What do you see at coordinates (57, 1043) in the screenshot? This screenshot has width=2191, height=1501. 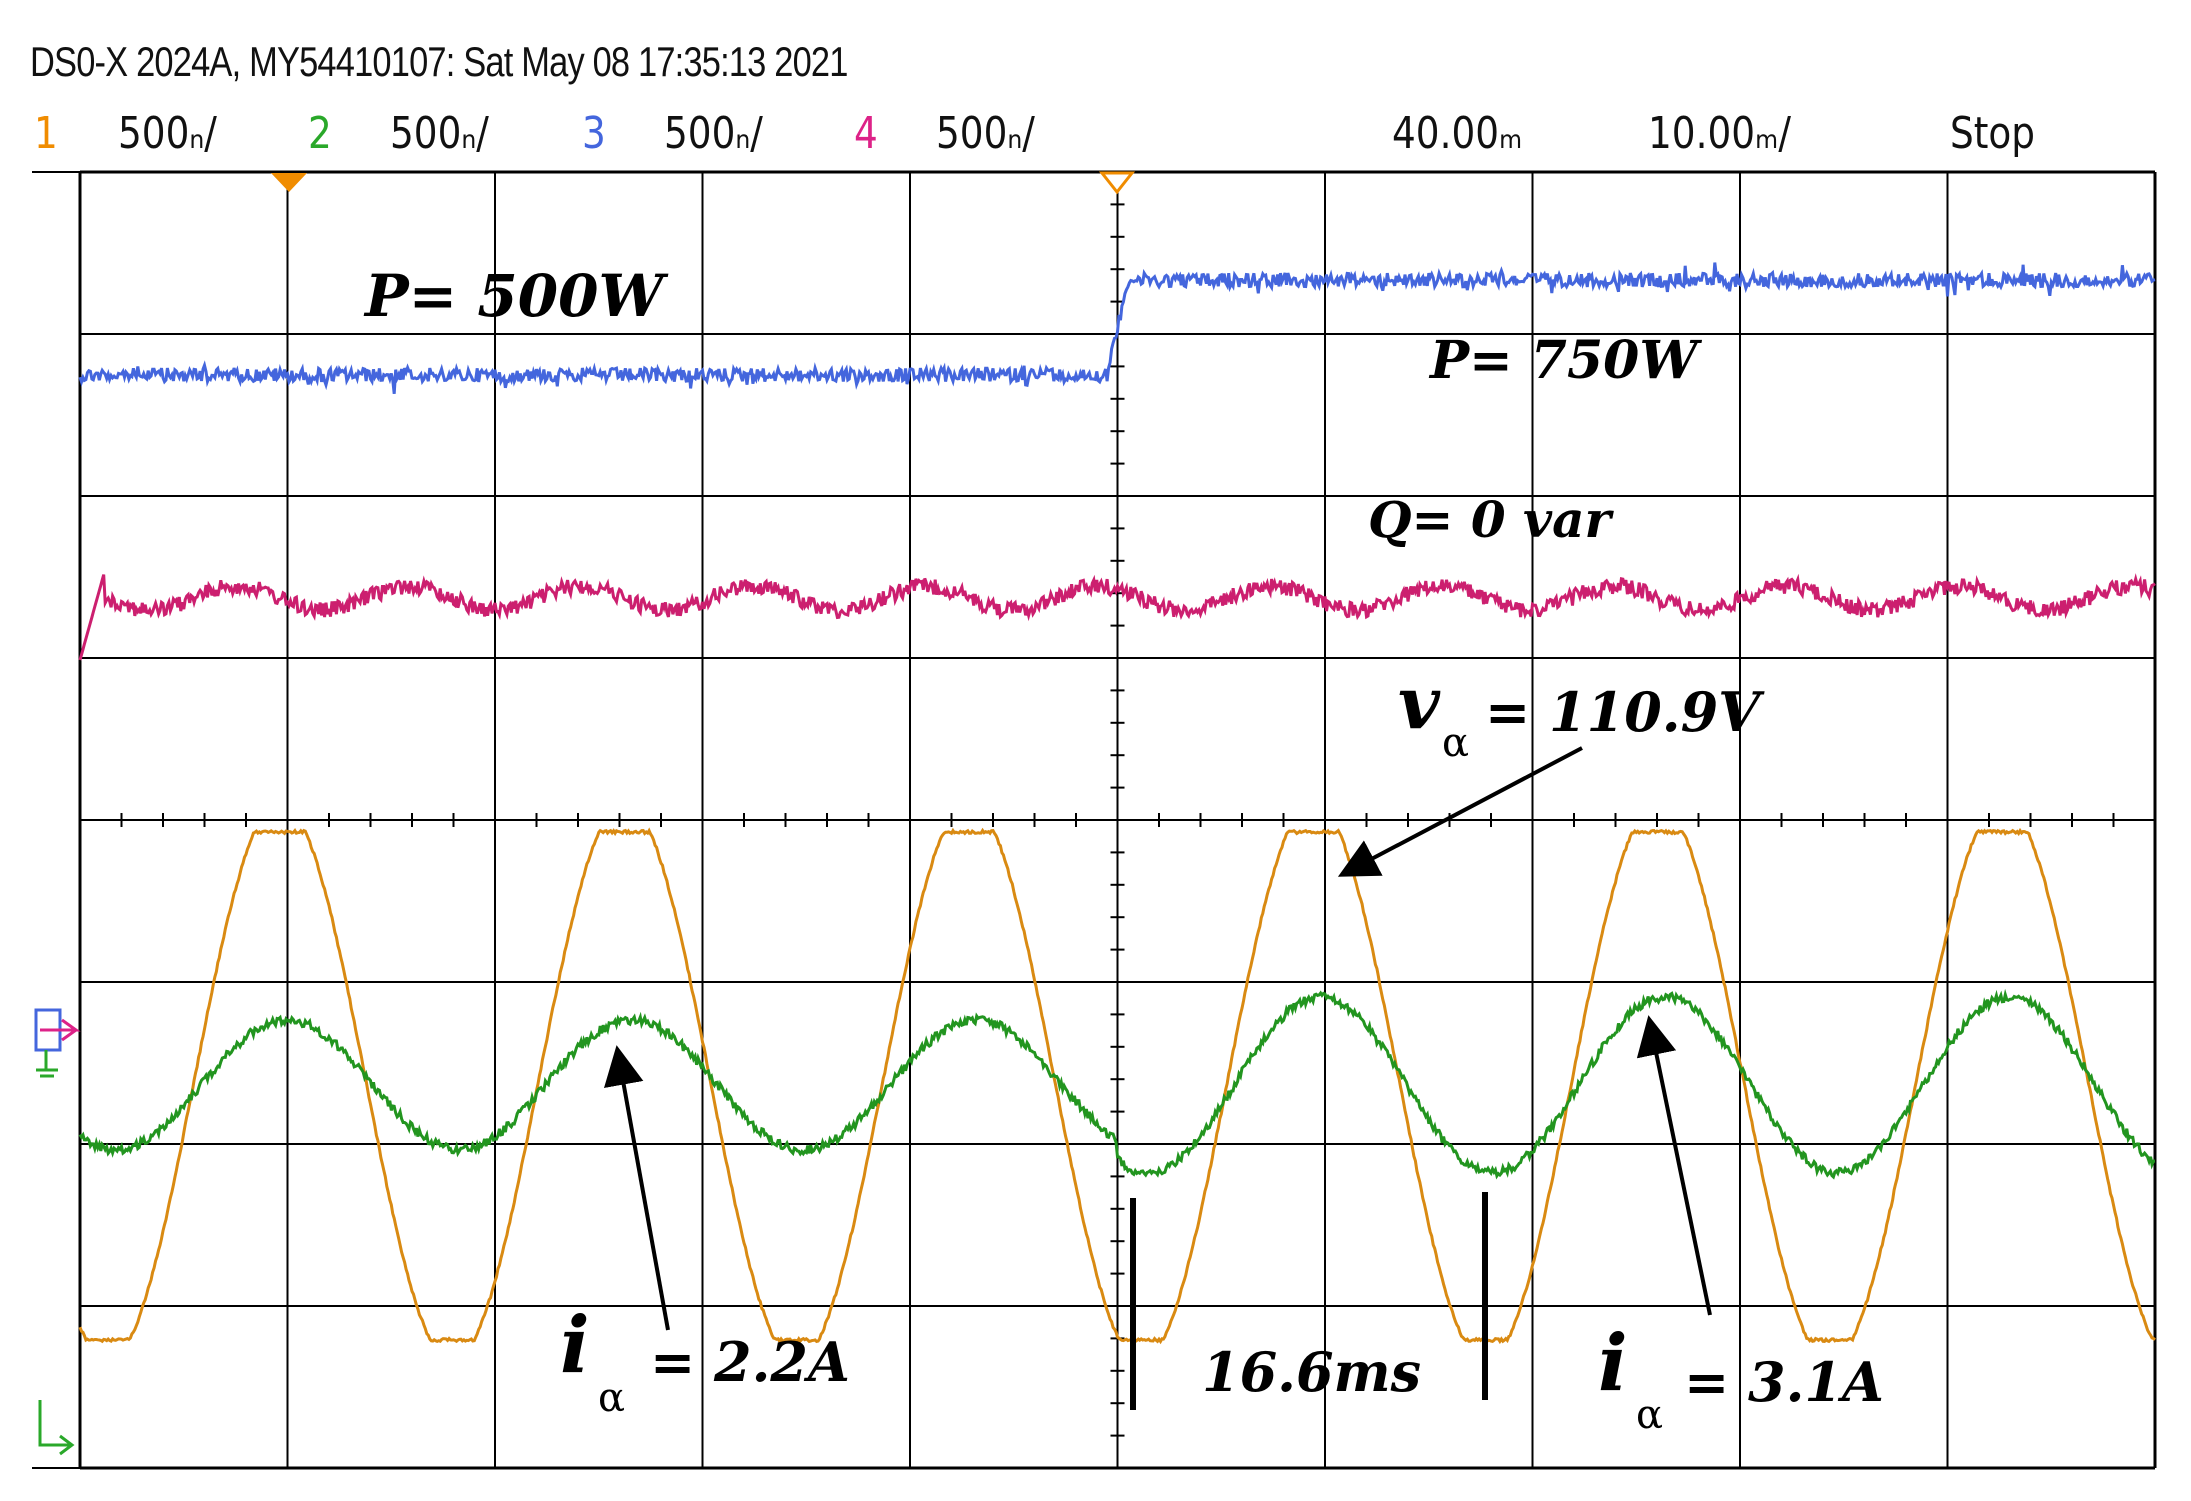 I see `channel-ground-icon` at bounding box center [57, 1043].